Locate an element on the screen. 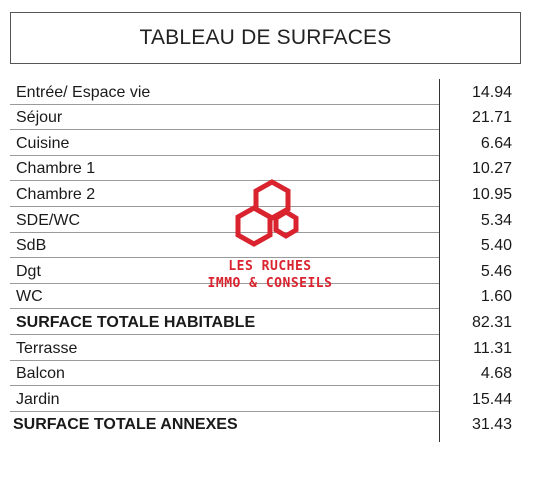 Image resolution: width=533 pixels, height=486 pixels. hexagon-logo-icon is located at coordinates (267, 213).